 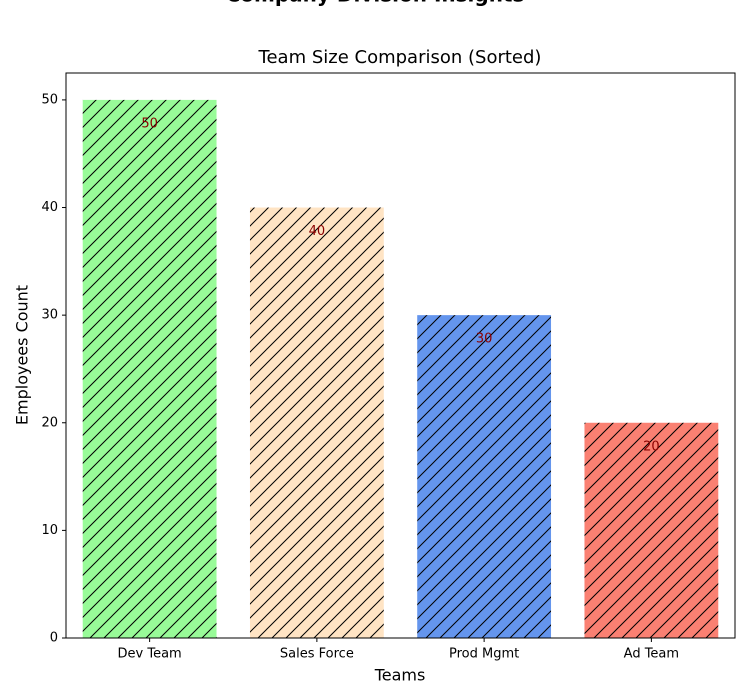 What do you see at coordinates (317, 231) in the screenshot?
I see `value-label: 40` at bounding box center [317, 231].